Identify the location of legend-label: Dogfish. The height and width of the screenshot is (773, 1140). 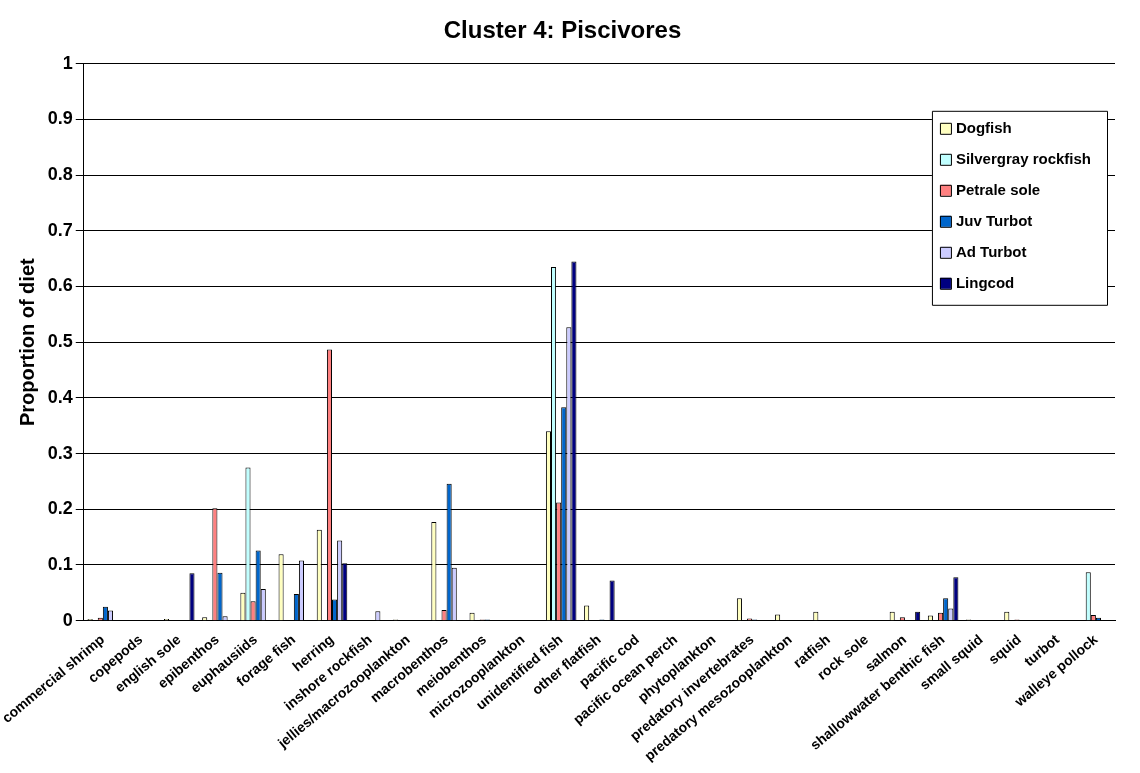
(983, 127).